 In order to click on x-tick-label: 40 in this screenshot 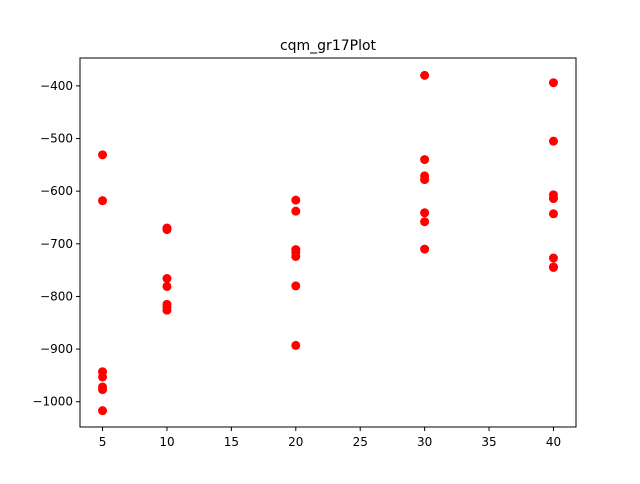, I will do `click(553, 442)`.